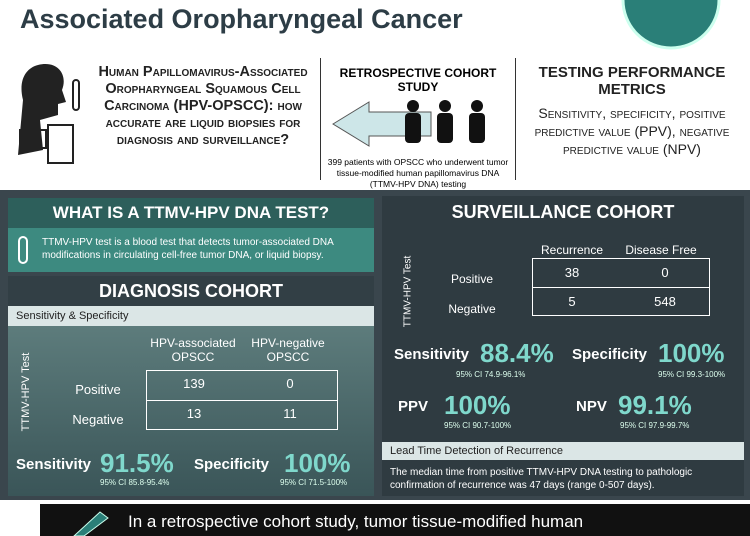 Image resolution: width=750 pixels, height=536 pixels. Describe the element at coordinates (572, 301) in the screenshot. I see `table-cell: 5` at that location.